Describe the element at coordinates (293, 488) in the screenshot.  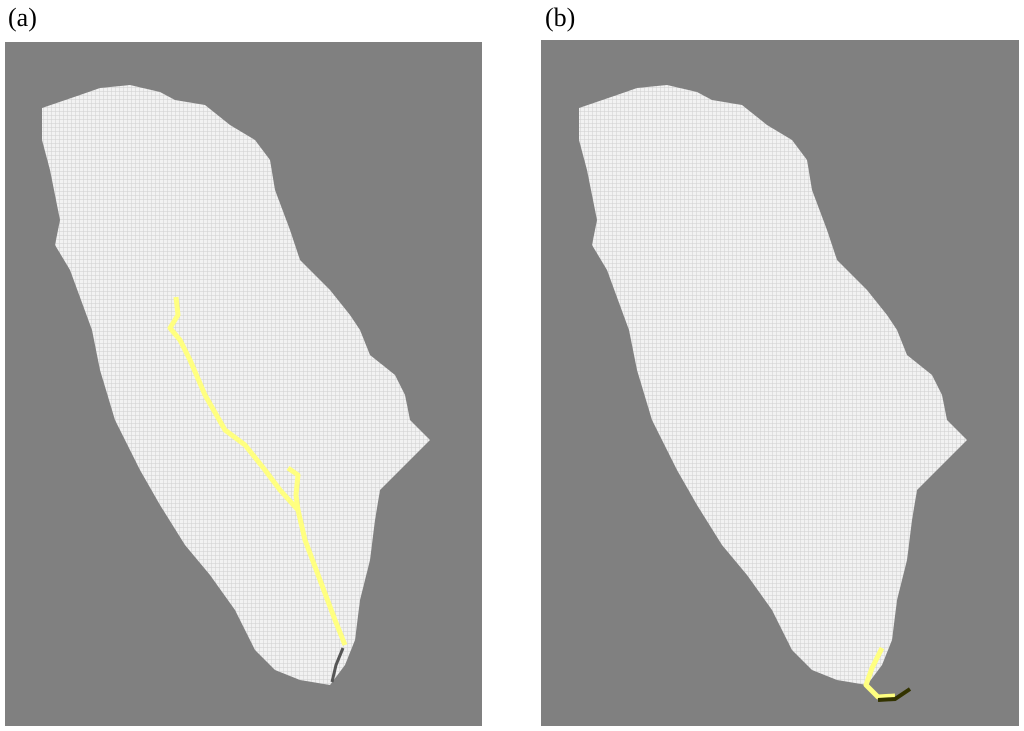
I see `river-branch` at that location.